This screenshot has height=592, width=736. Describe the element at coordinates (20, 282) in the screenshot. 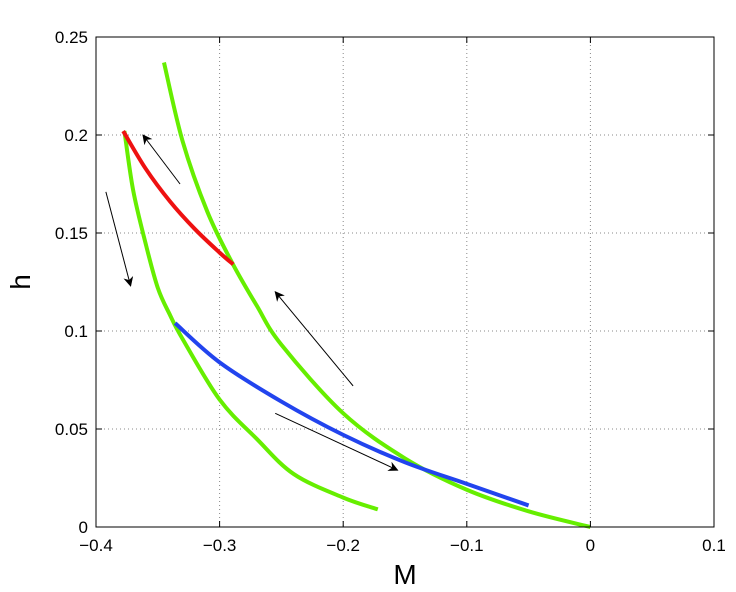

I see `y-axis-label: h` at that location.